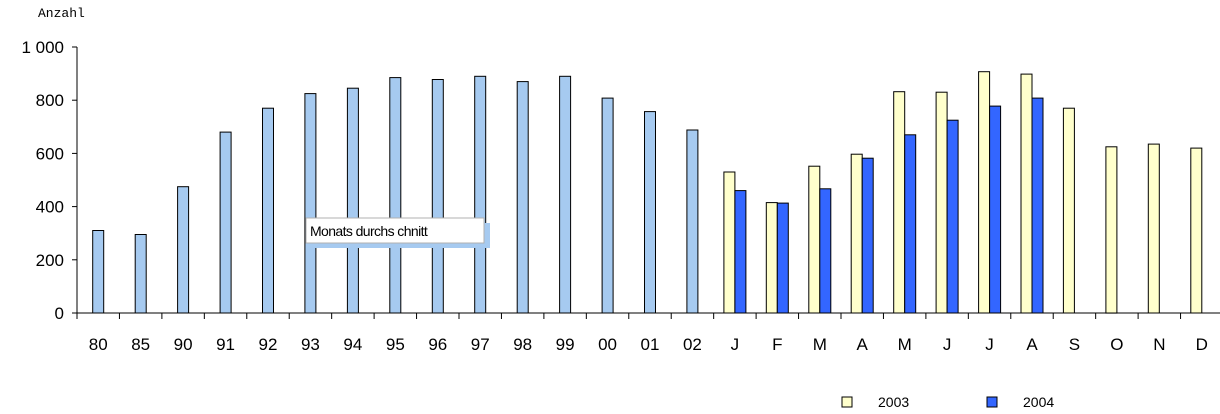 The width and height of the screenshot is (1220, 414). Describe the element at coordinates (565, 344) in the screenshot. I see `x-tick-label: 99` at that location.